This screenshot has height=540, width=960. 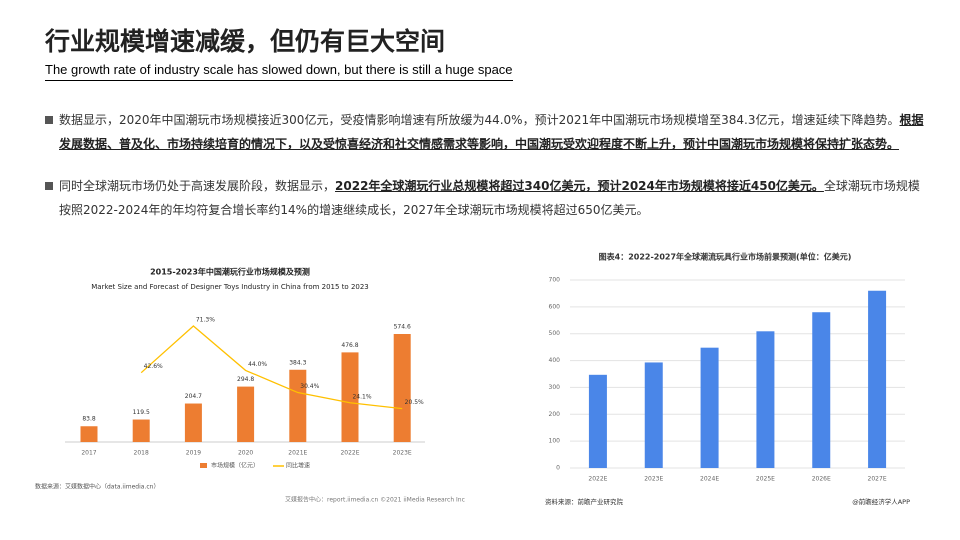 What do you see at coordinates (297, 453) in the screenshot?
I see `x-tick-label: 2021E` at bounding box center [297, 453].